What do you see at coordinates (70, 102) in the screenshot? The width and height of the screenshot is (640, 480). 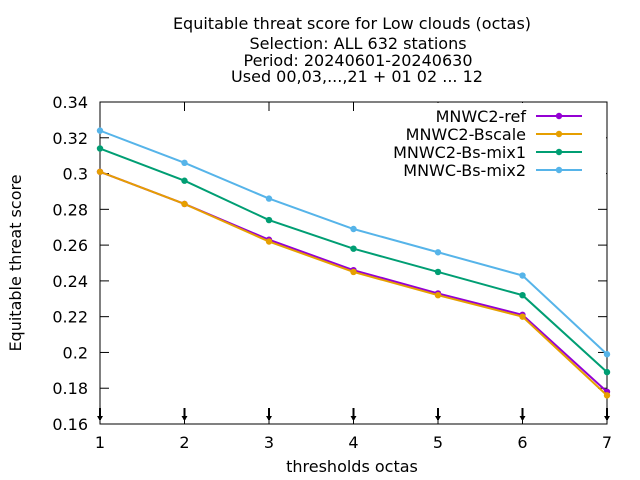 I see `y-tick-label: 0.34` at bounding box center [70, 102].